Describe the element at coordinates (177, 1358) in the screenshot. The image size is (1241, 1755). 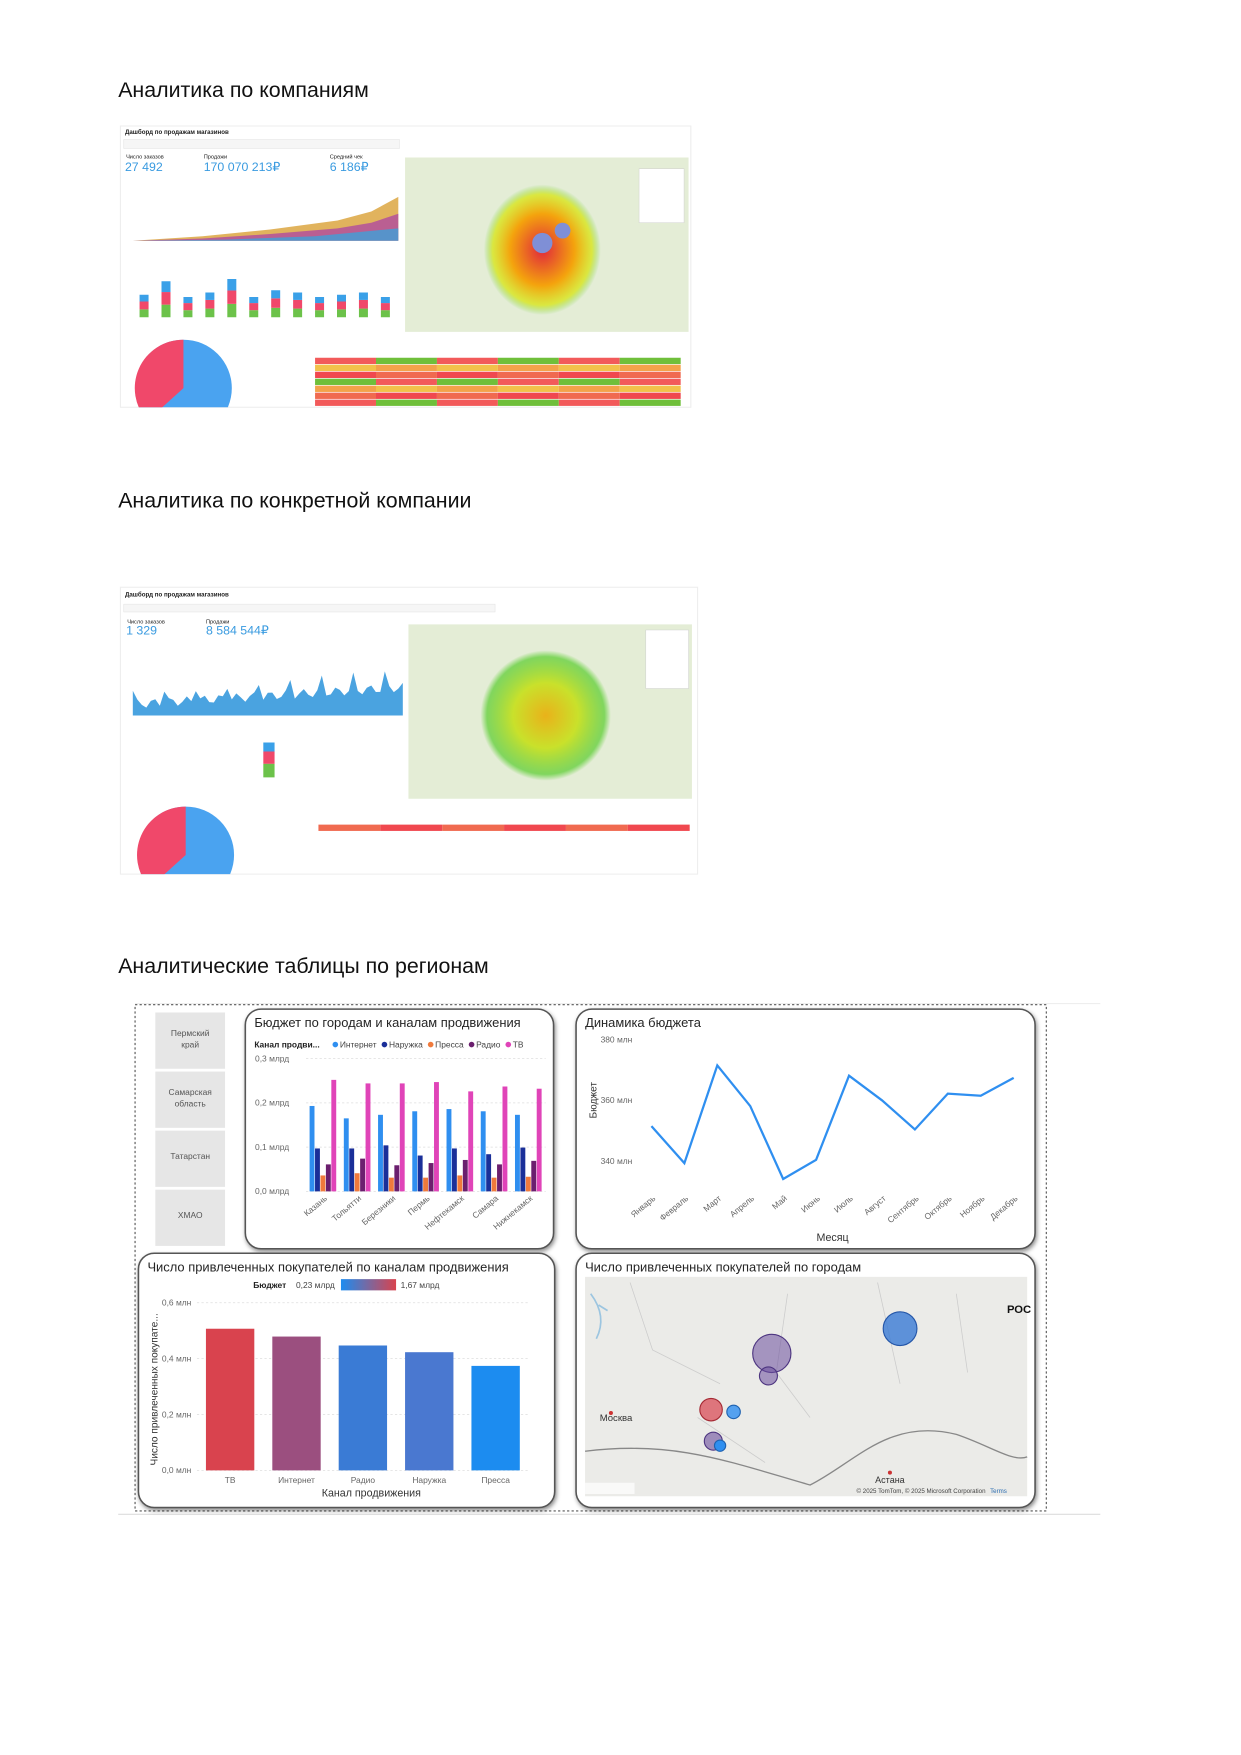
I see `y-tick-label: 0,4 млн` at that location.